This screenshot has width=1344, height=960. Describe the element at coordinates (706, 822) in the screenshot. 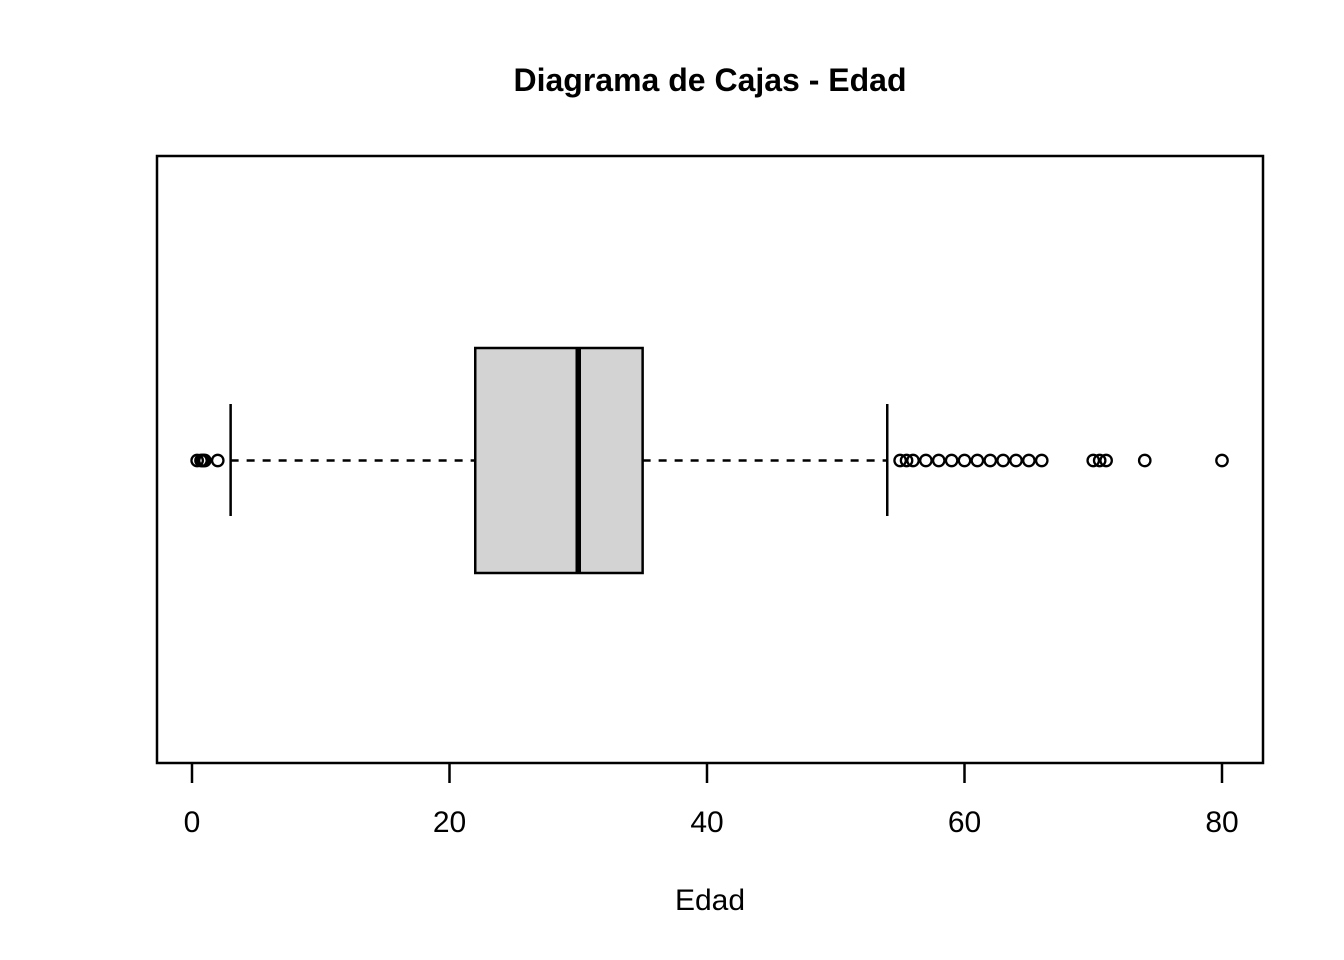

I see `x-tick-label: 40` at that location.